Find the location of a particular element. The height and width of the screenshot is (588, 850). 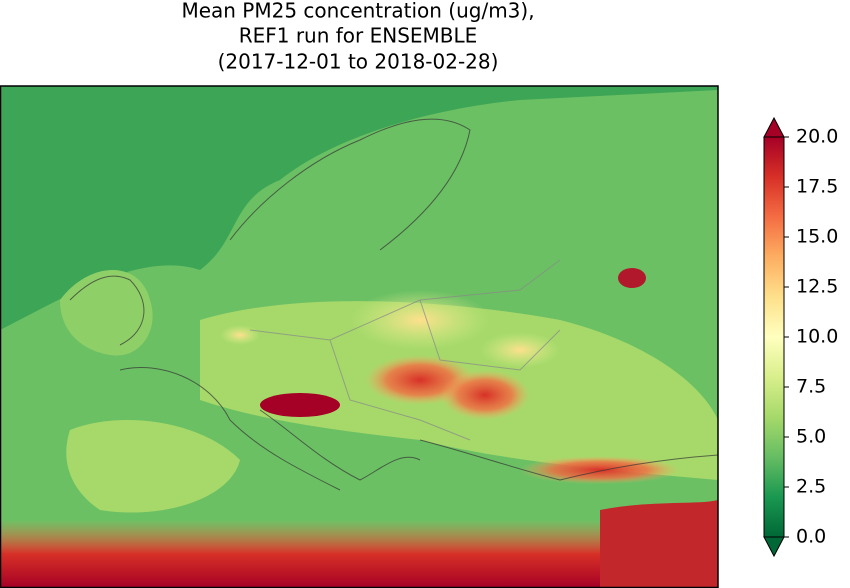

colorbar: 0.0 2.5 5.0 7.5 10.0 12.5 15.0 17.5 20.0 is located at coordinates (800, 337).